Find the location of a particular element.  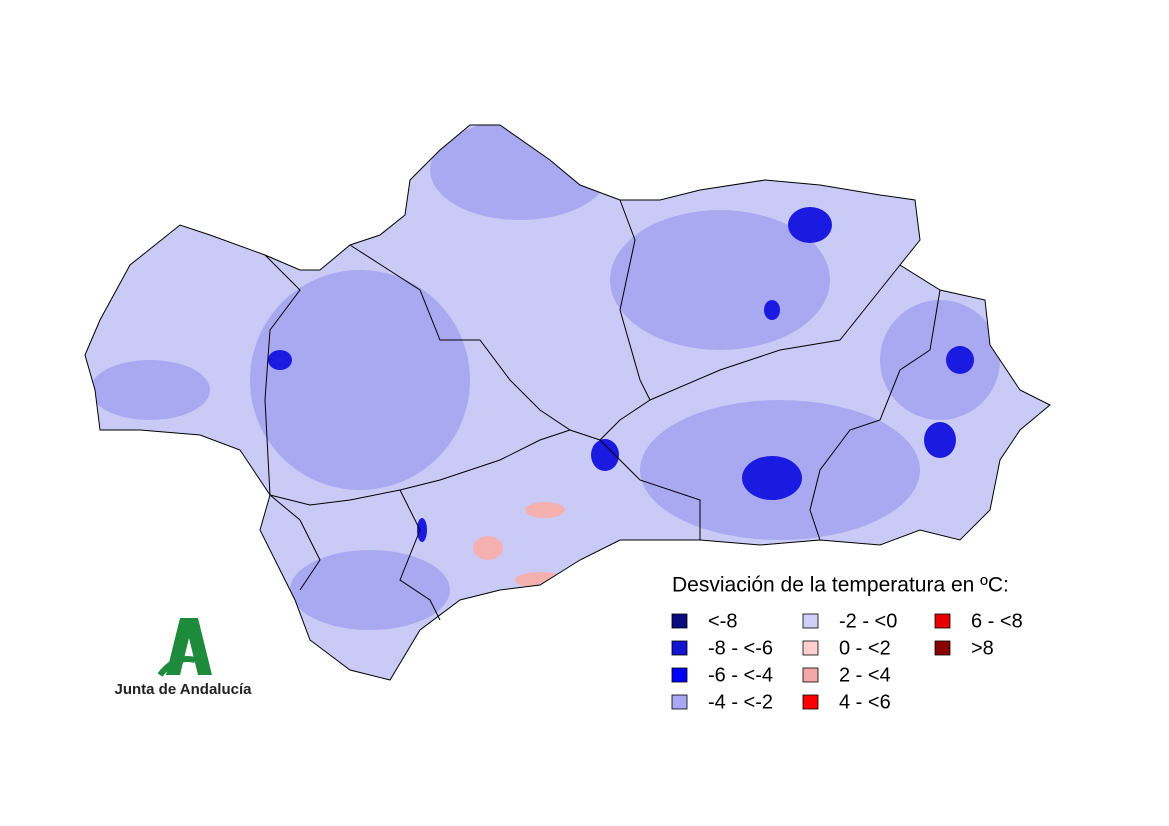

legend-label: -2 - <0 is located at coordinates (868, 621).